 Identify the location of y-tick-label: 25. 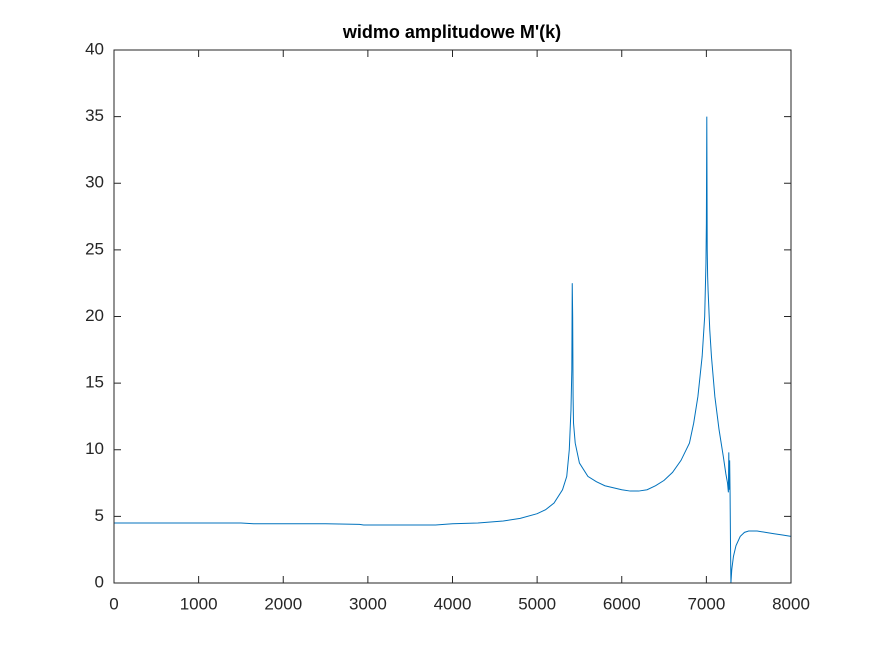
(94, 248).